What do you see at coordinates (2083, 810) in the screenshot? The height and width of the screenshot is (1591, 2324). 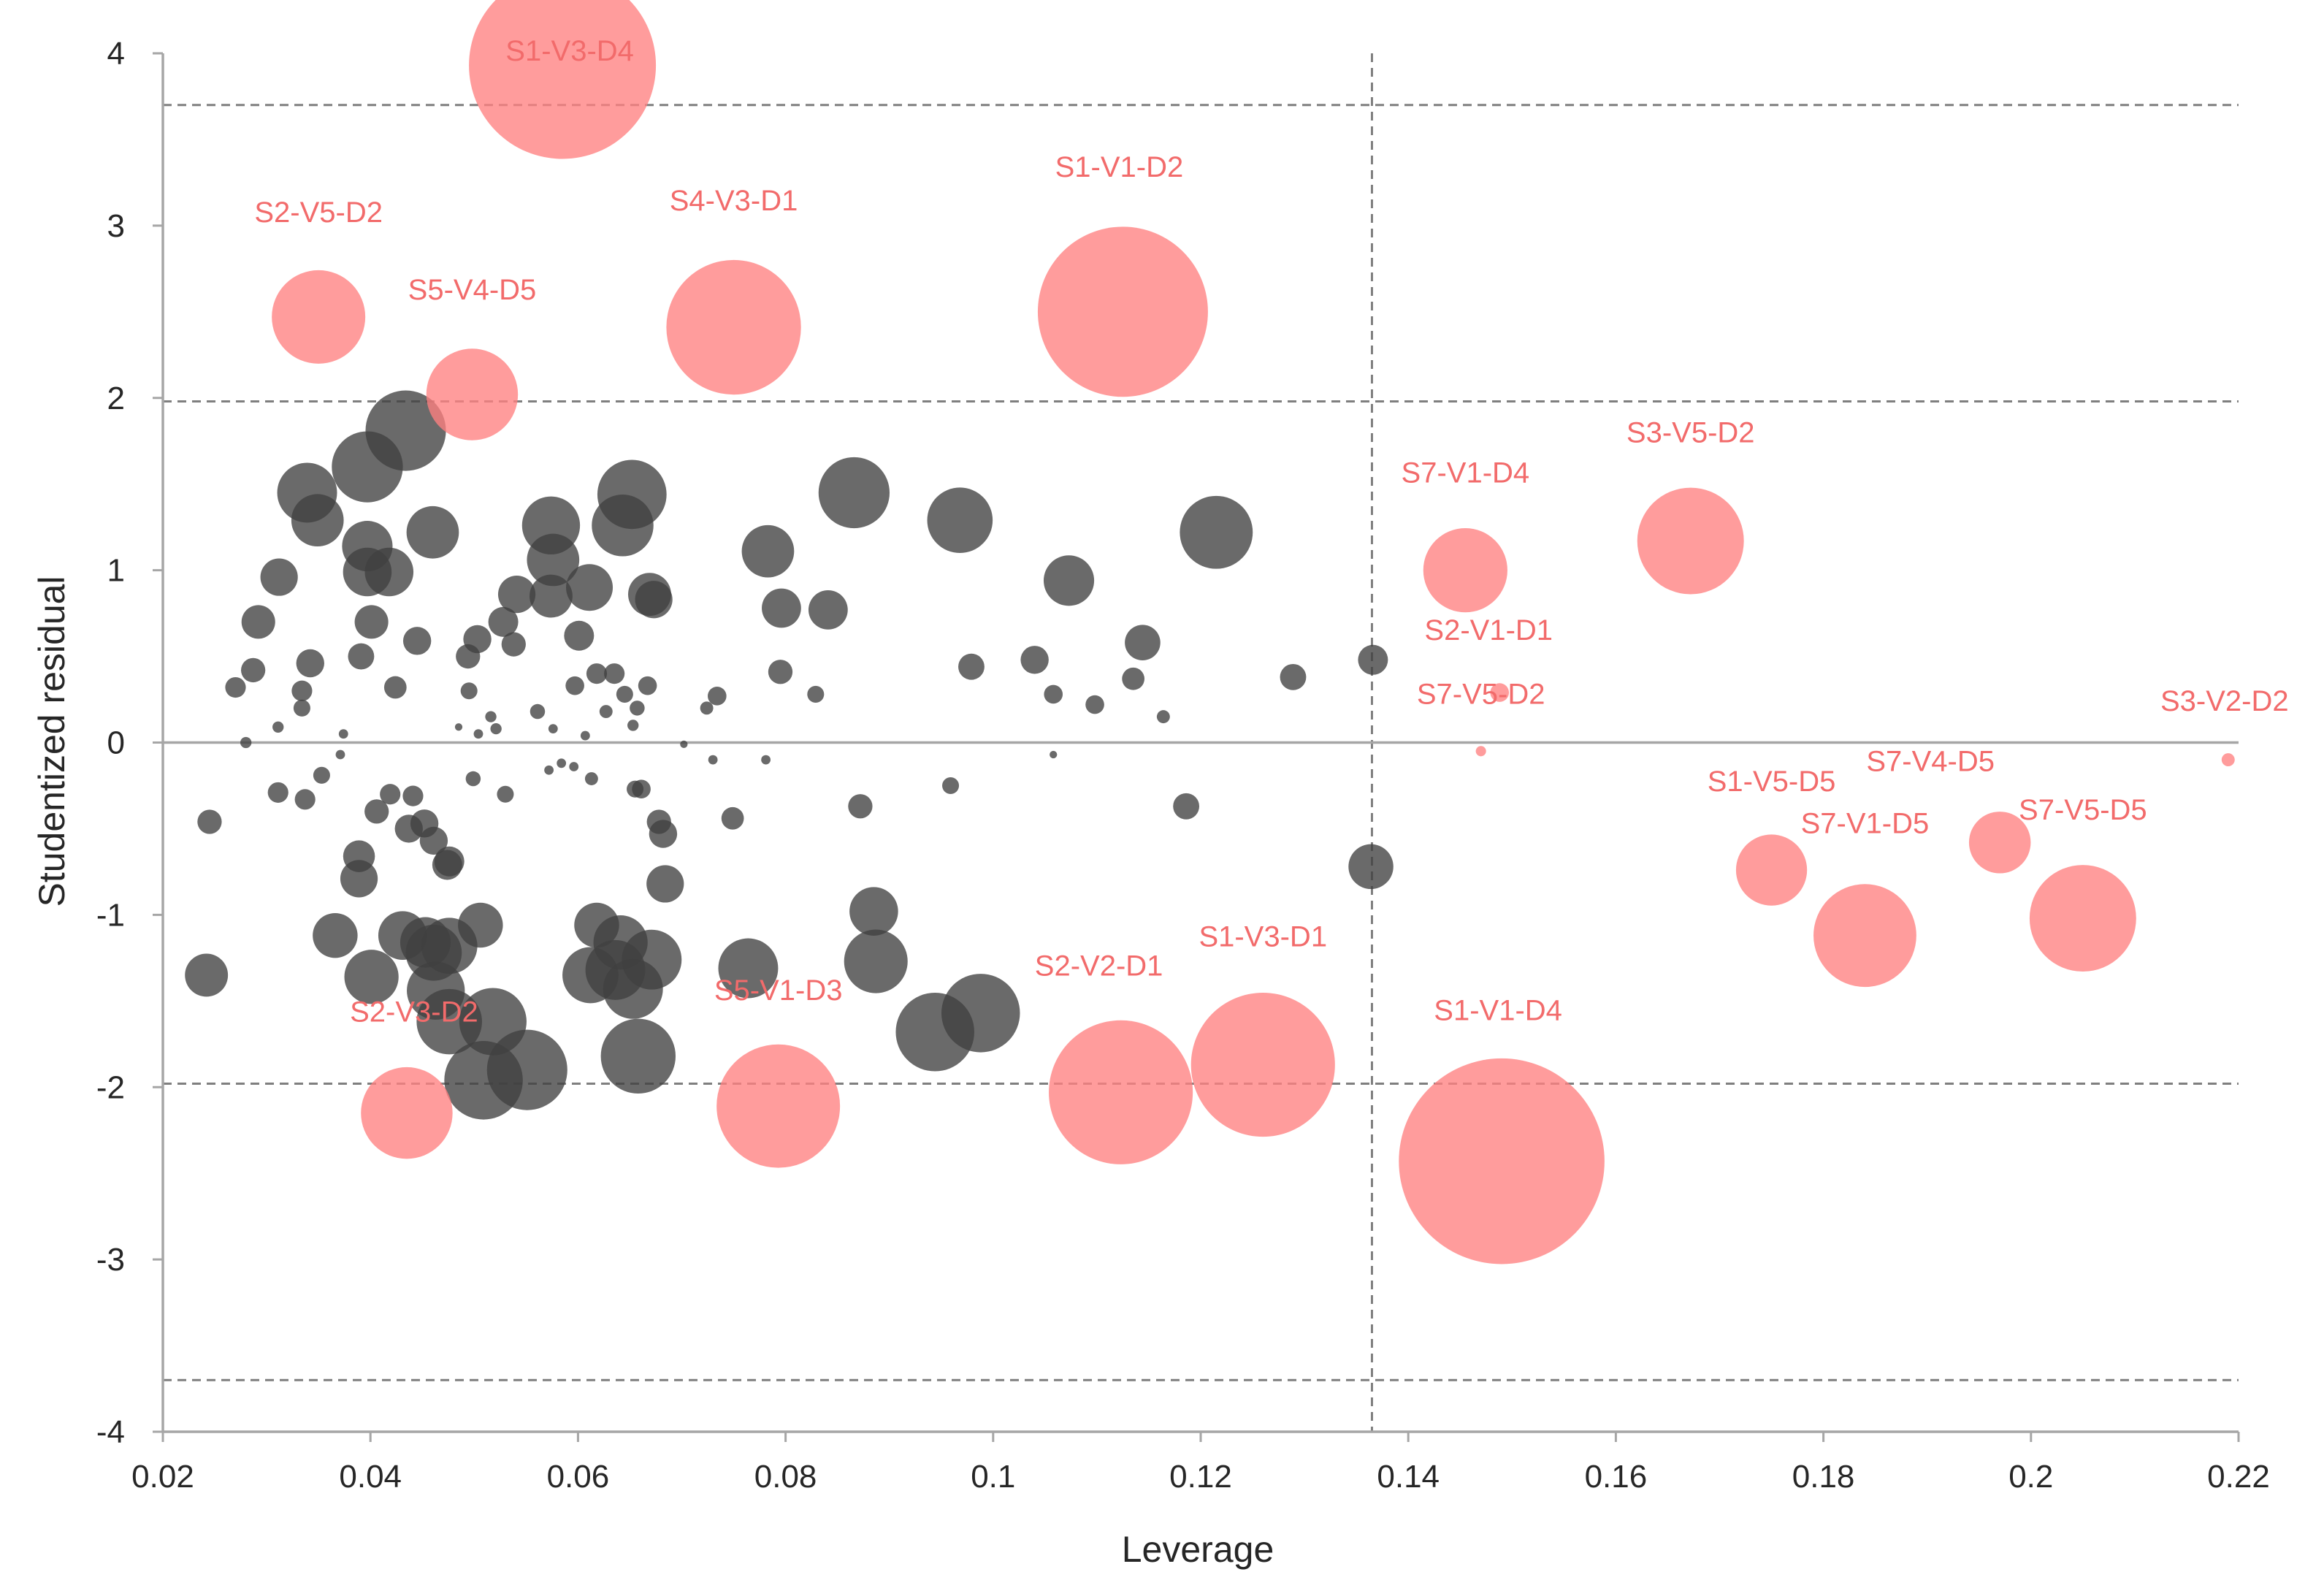 I see `outlier-label: S7-V5-D5` at bounding box center [2083, 810].